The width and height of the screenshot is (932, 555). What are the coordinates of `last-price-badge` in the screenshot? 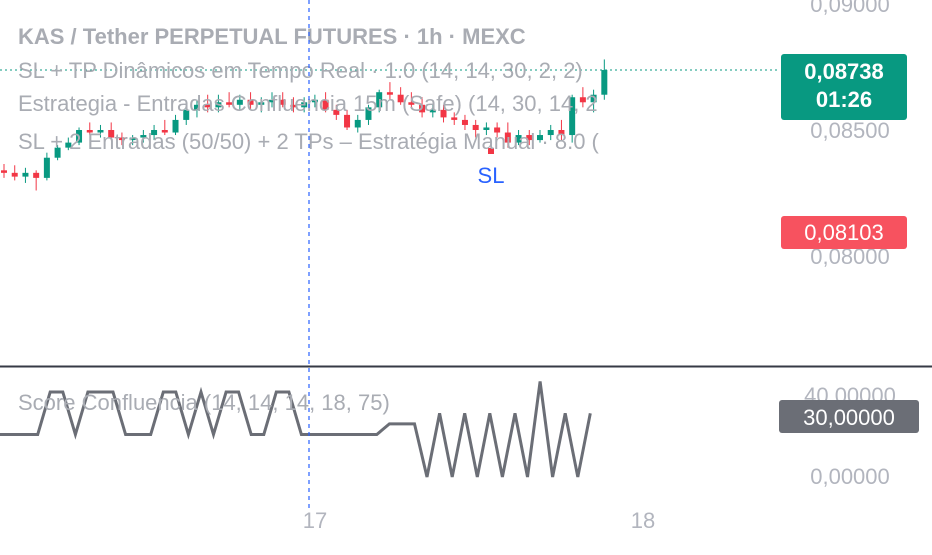 It's located at (844, 87).